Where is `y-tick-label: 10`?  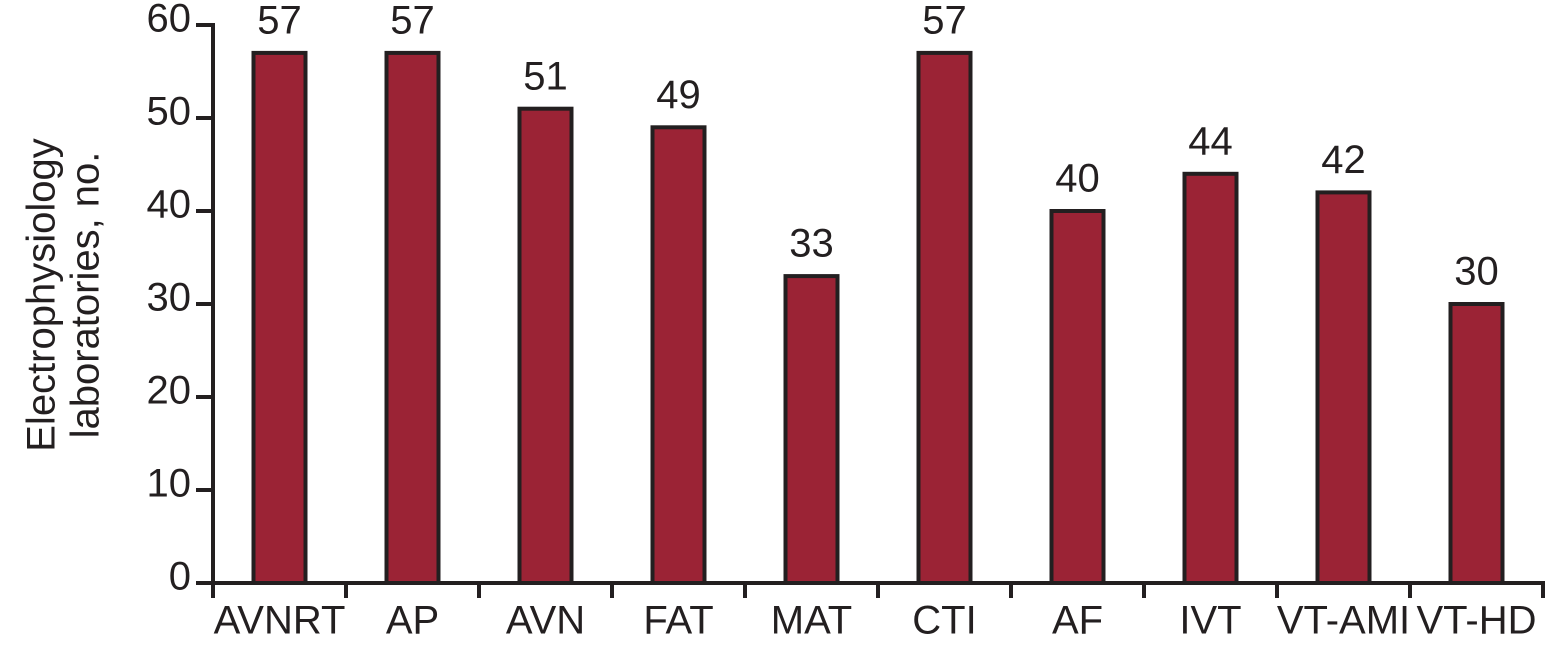
y-tick-label: 10 is located at coordinates (169, 484).